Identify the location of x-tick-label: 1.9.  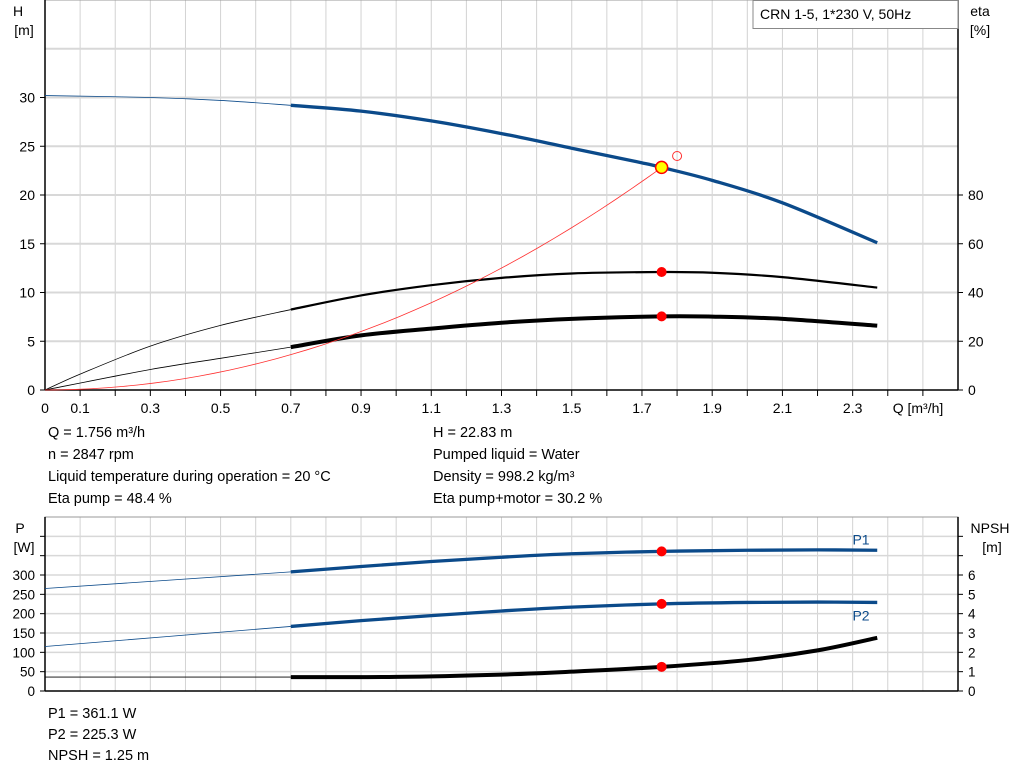
(712, 408).